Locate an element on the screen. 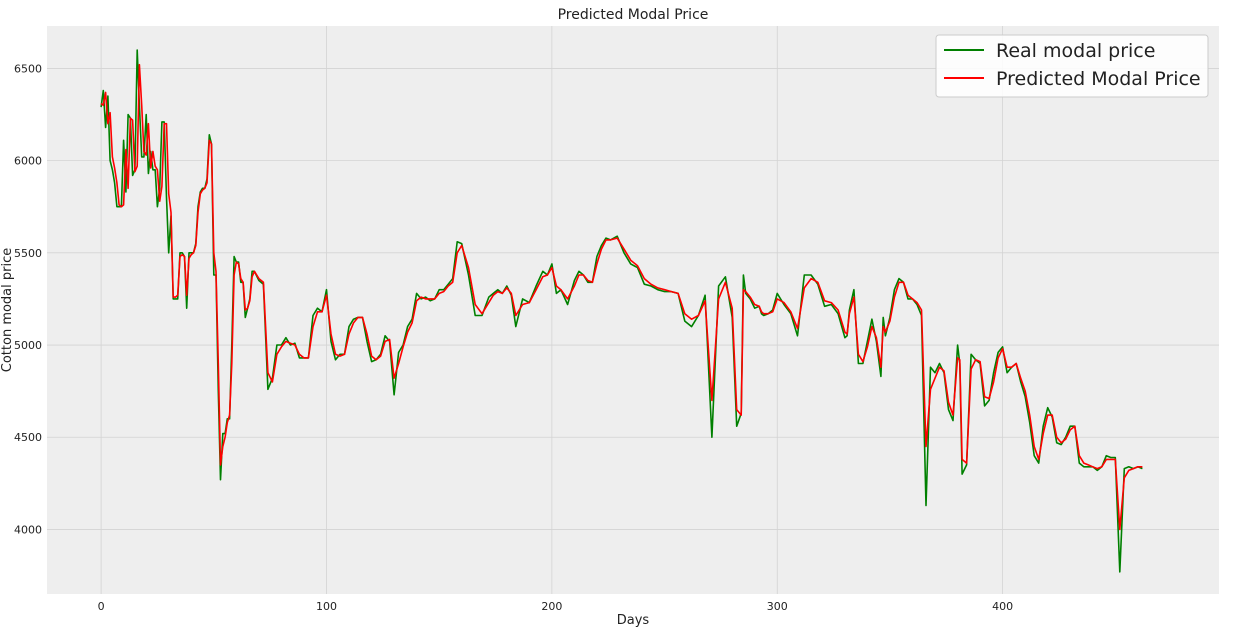 The image size is (1237, 632). y-axis-title: Cotton modal price is located at coordinates (7, 310).